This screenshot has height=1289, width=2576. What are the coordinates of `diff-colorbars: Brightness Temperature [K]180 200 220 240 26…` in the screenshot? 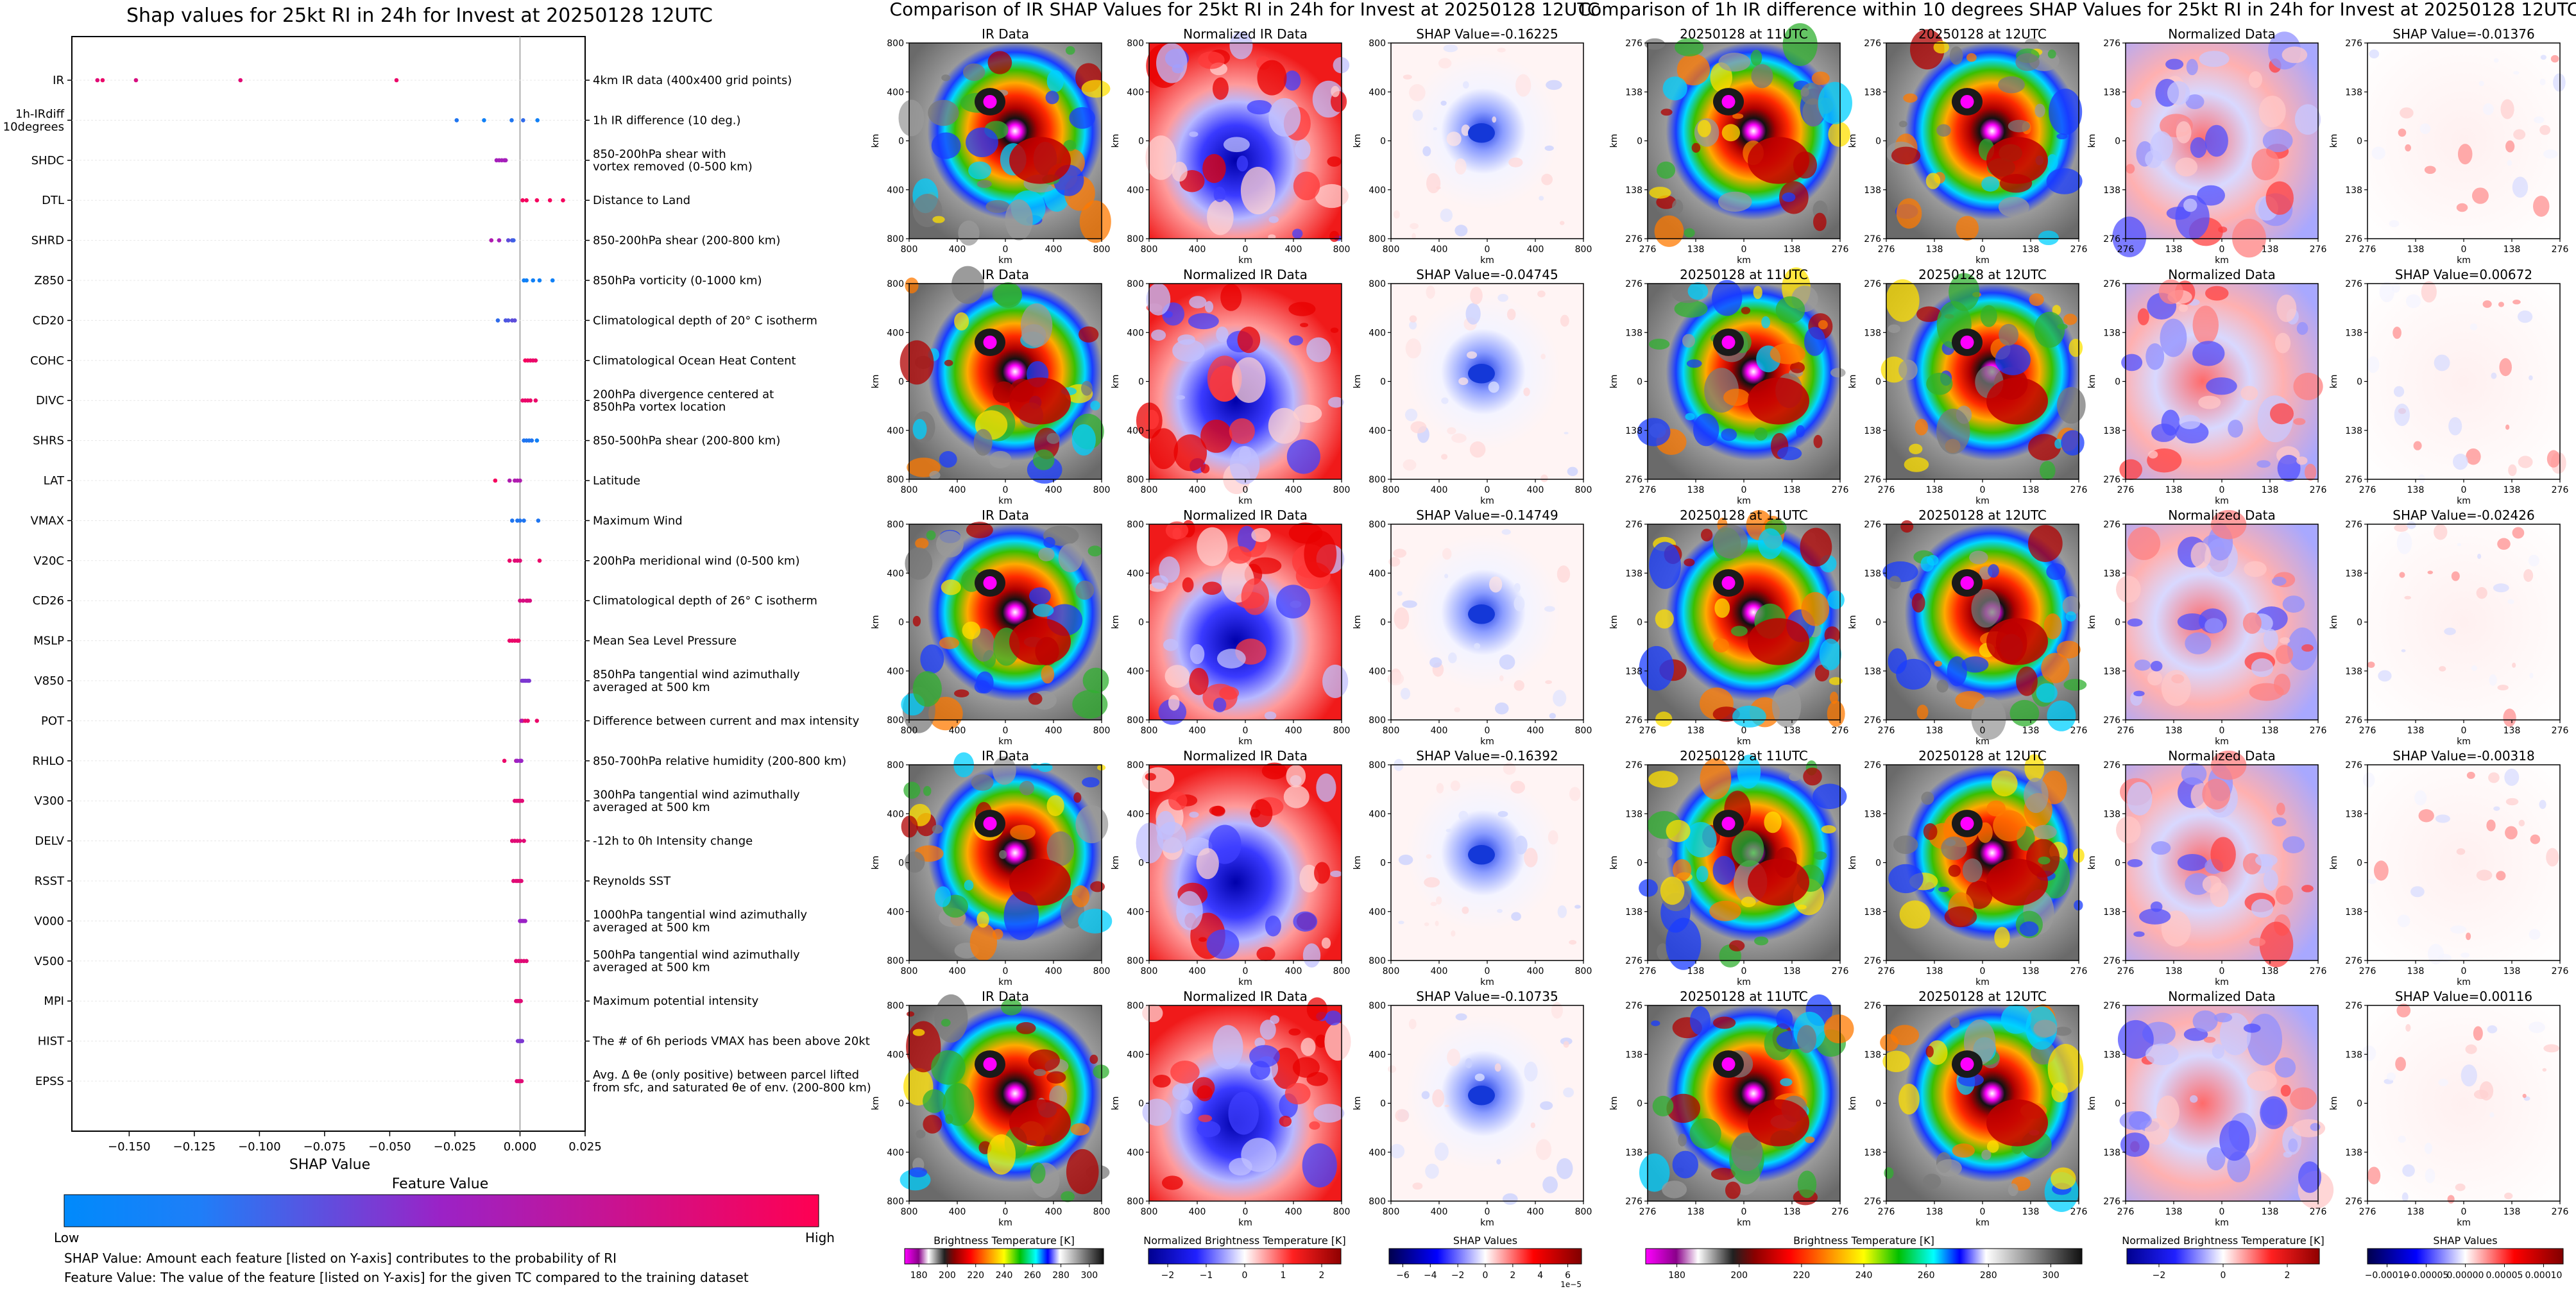 It's located at (2104, 1257).